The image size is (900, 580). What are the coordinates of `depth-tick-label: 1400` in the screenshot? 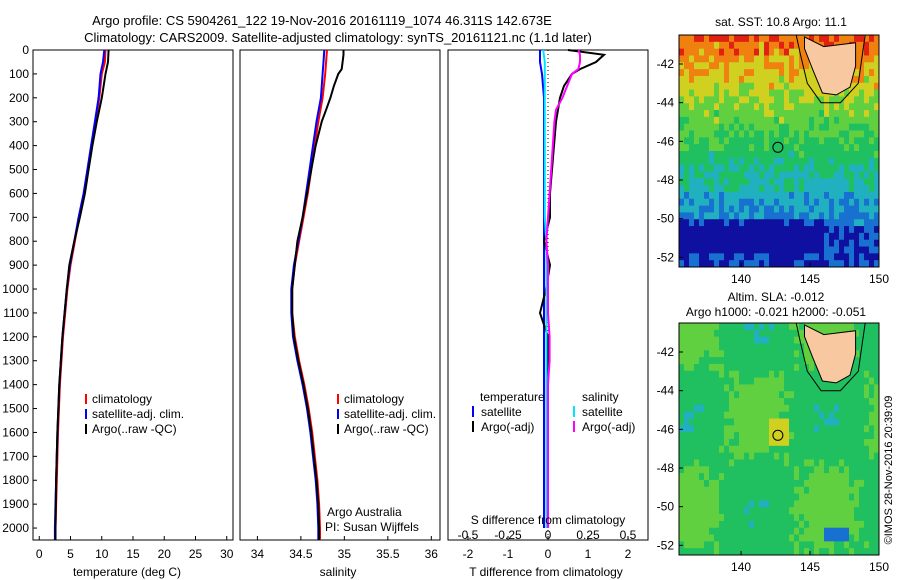 It's located at (15, 385).